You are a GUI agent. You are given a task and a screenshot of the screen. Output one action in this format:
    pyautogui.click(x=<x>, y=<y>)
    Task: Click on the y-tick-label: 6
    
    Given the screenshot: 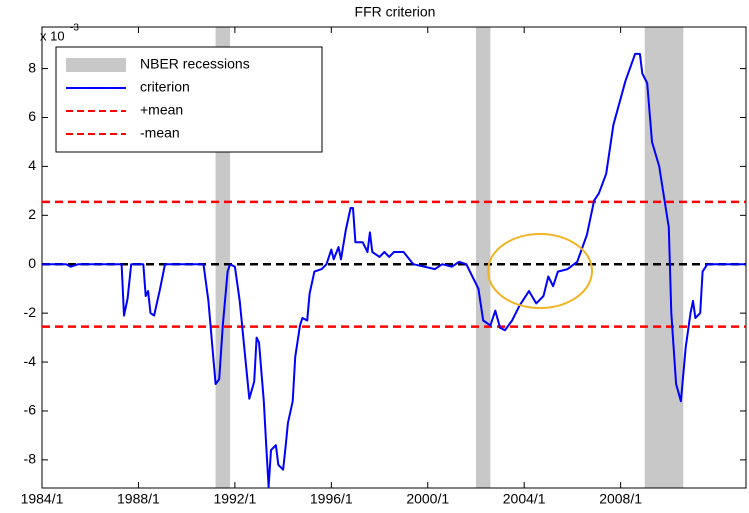 What is the action you would take?
    pyautogui.click(x=32, y=116)
    